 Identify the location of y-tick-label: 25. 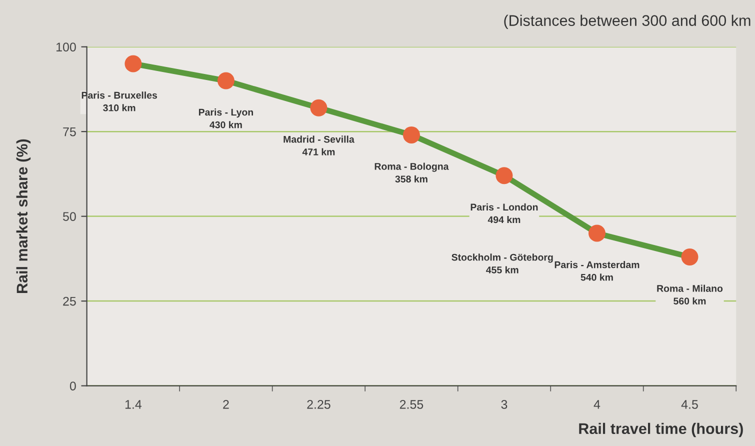
(69, 301).